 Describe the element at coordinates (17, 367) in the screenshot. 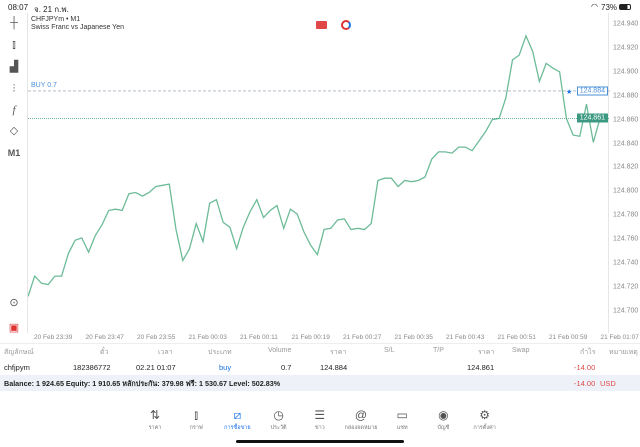

I see `row-symbol: chfjpym` at that location.